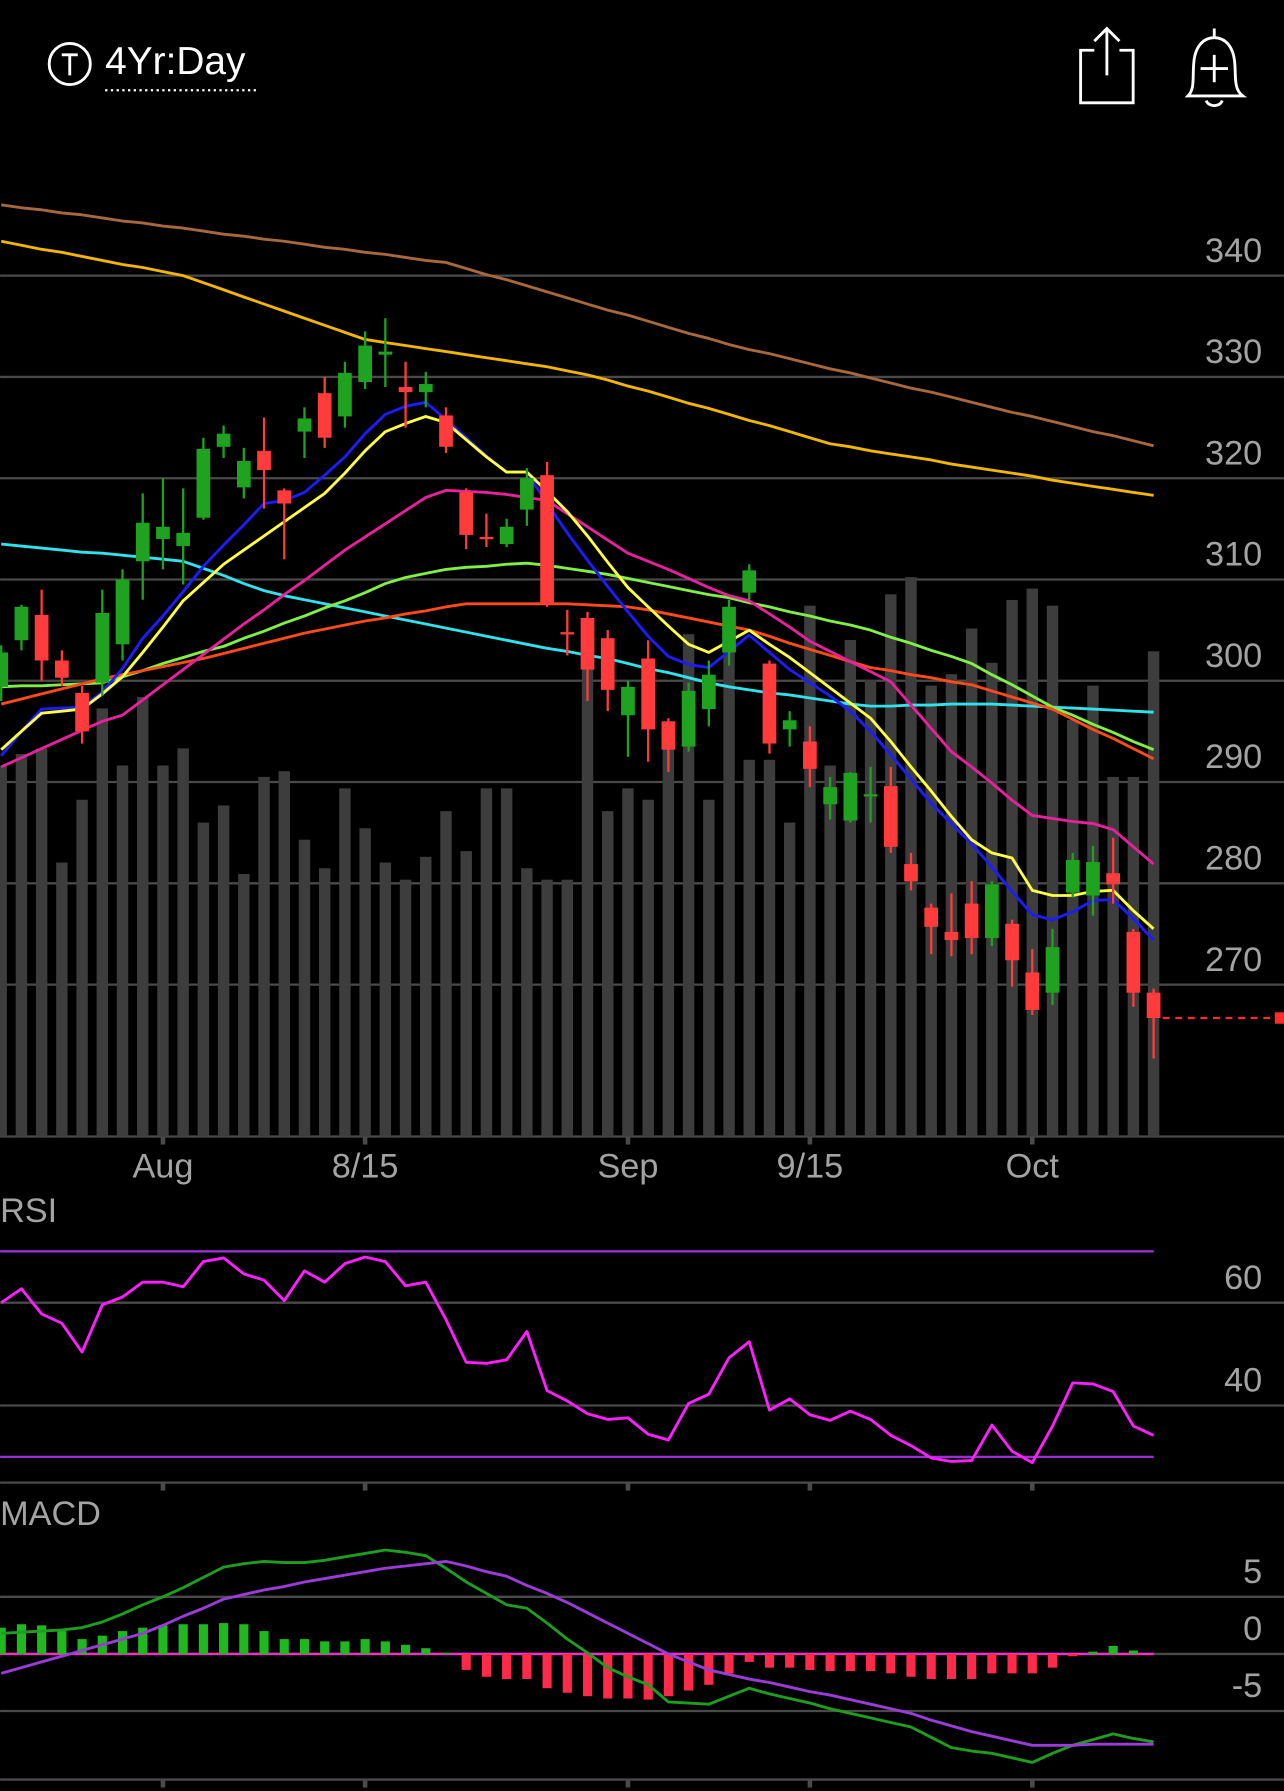  Describe the element at coordinates (1233, 960) in the screenshot. I see `y-tick-label: 270` at that location.